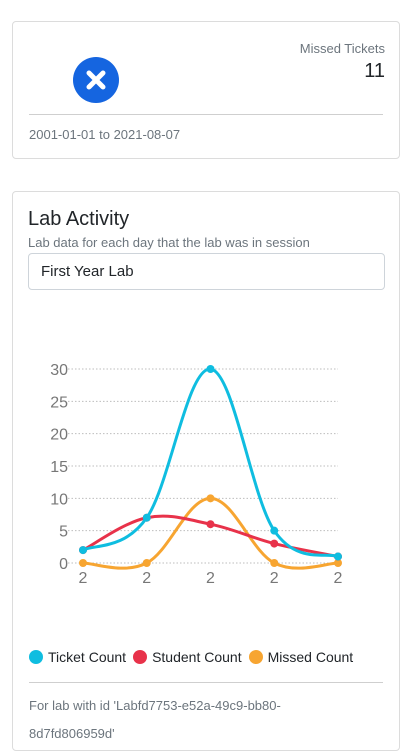  I want to click on y-tick-label: 0, so click(63, 564).